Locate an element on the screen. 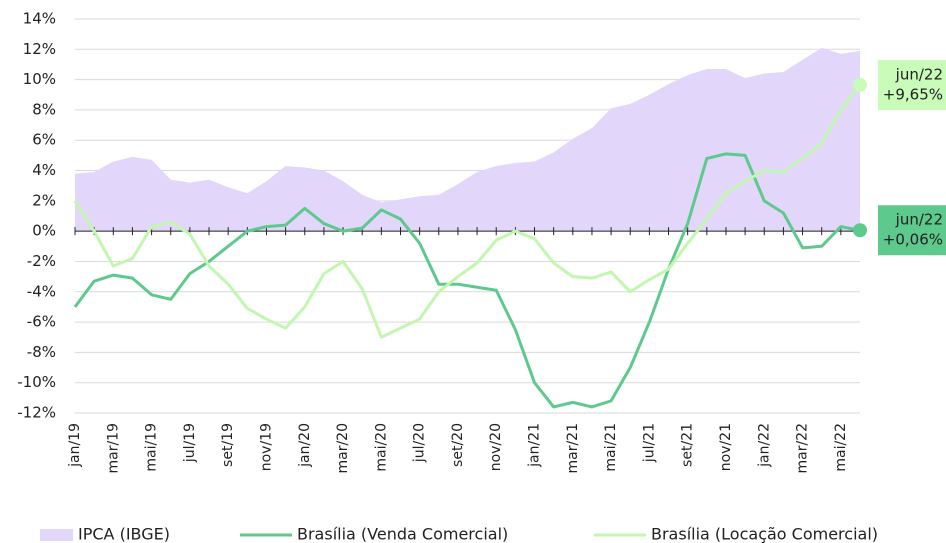 The height and width of the screenshot is (543, 946). x-tick-label: mai/19 is located at coordinates (152, 447).